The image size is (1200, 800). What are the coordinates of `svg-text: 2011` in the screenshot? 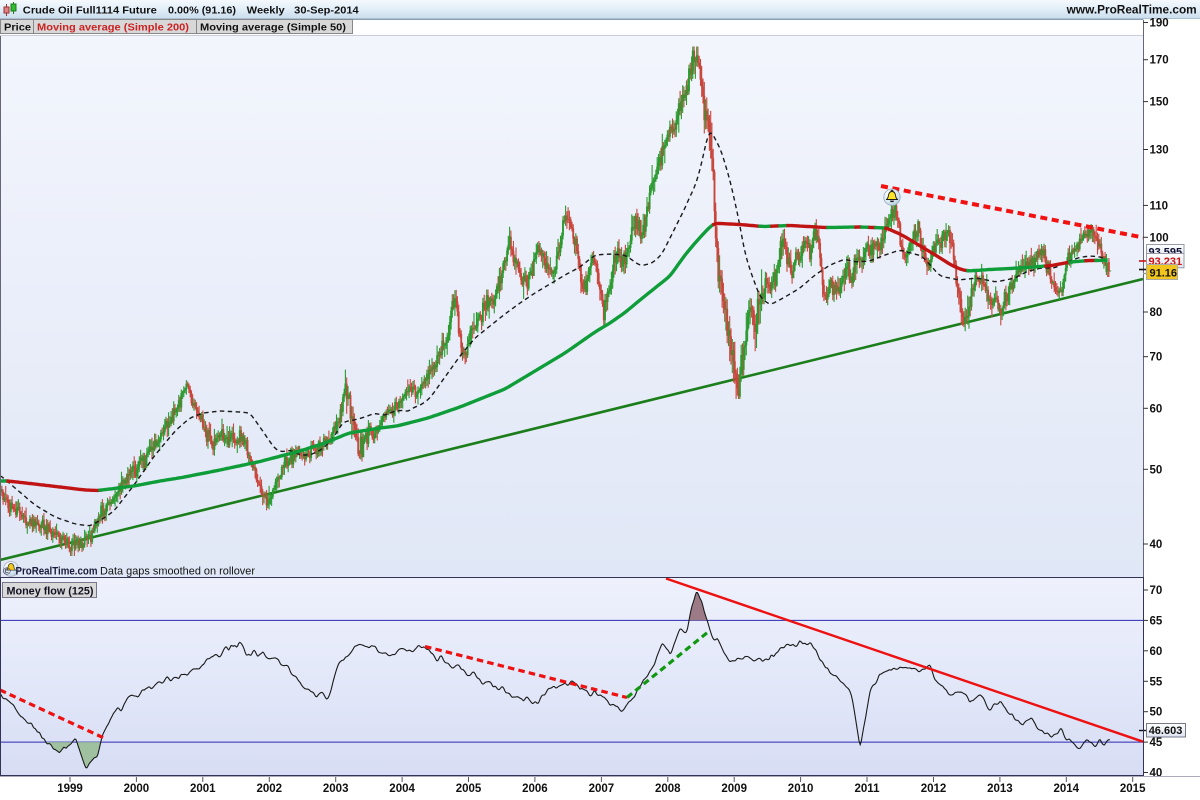 It's located at (868, 789).